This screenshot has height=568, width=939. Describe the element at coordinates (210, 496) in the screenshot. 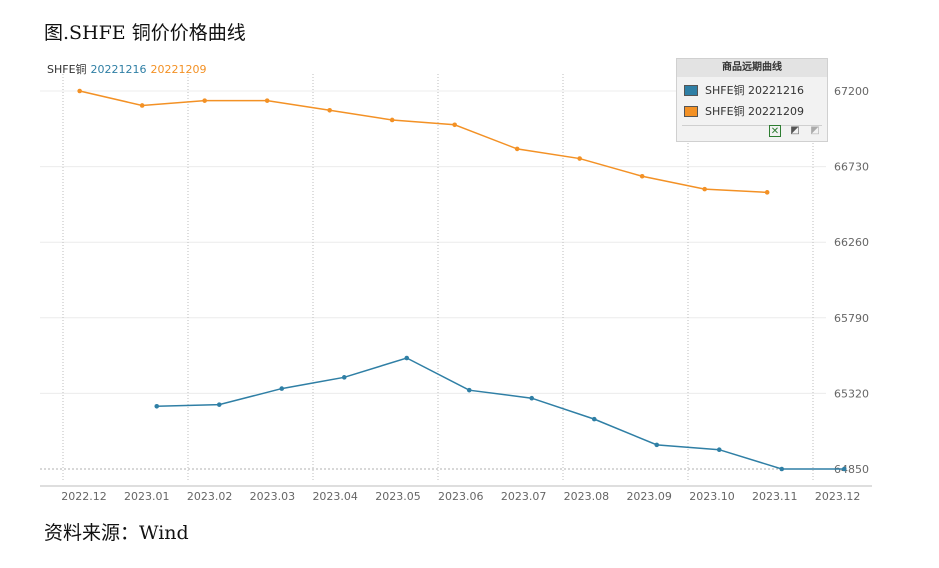

I see `x-tick-label: 2023.02` at that location.